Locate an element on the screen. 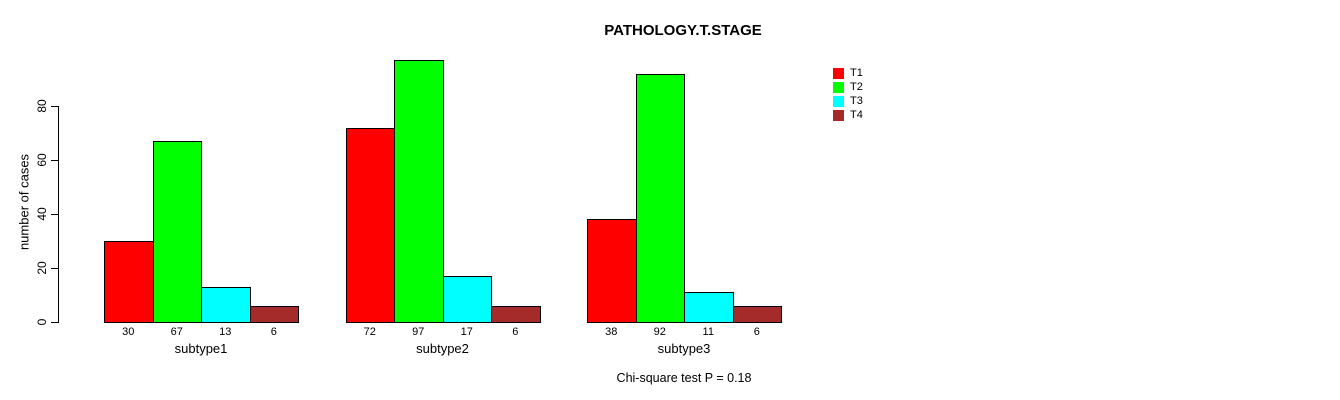  legend-item: T2 is located at coordinates (848, 87).